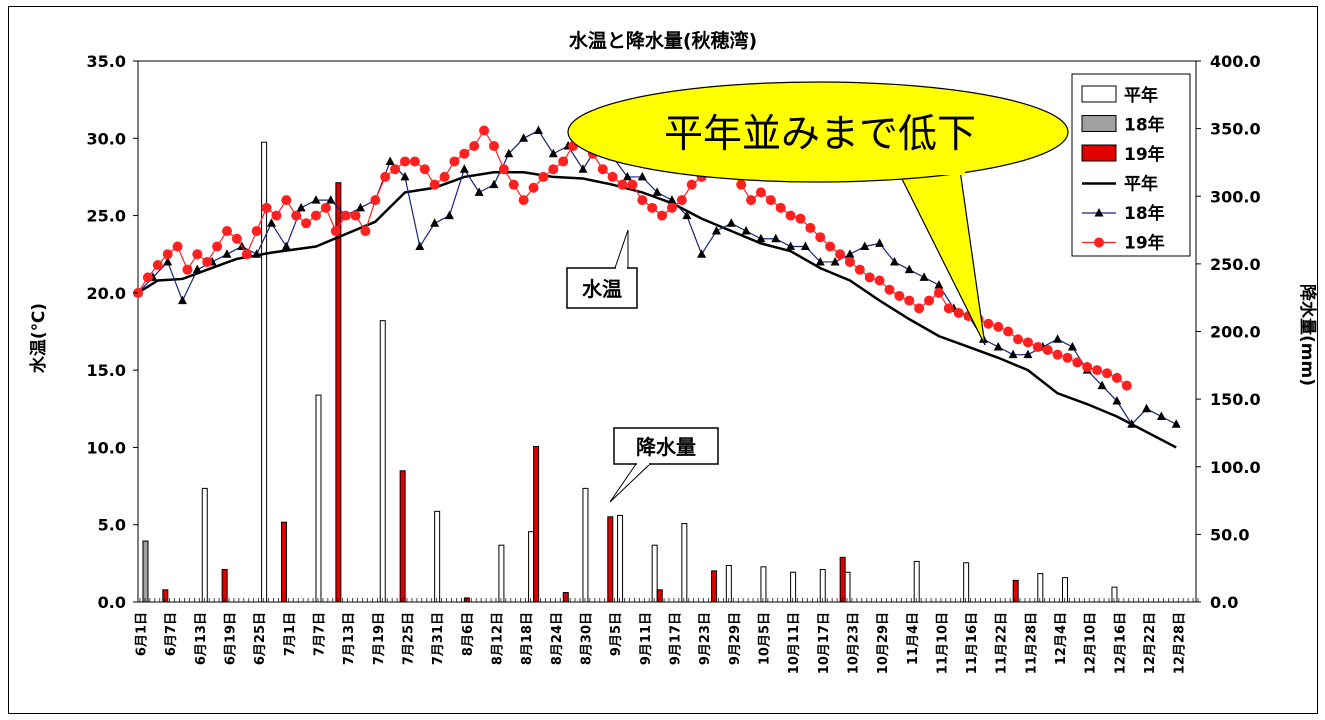  Describe the element at coordinates (1144, 243) in the screenshot. I see `legend-label: 19年` at that location.